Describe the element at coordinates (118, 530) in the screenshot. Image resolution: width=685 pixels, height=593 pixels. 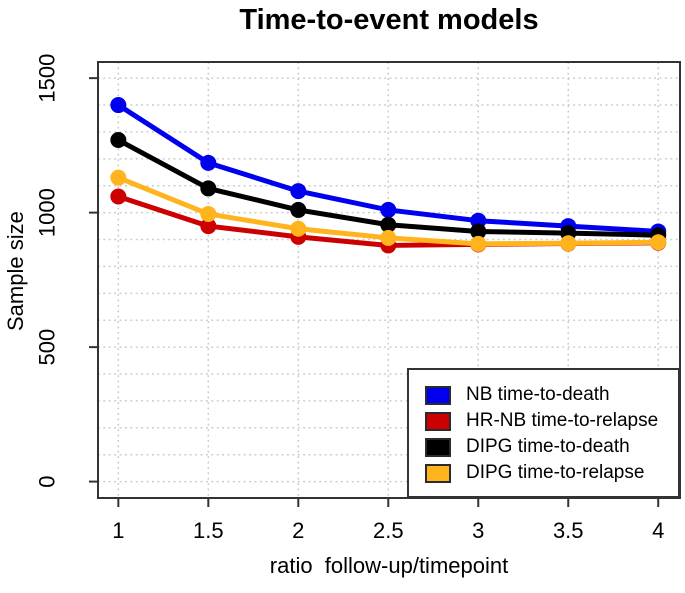
I see `x-tick-label: 1` at that location.